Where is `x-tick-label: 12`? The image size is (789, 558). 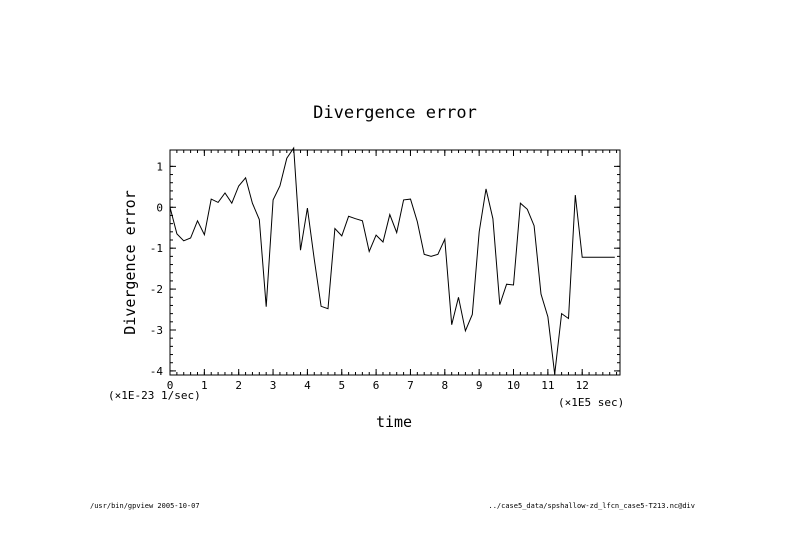
x-tick-label: 12 is located at coordinates (582, 385).